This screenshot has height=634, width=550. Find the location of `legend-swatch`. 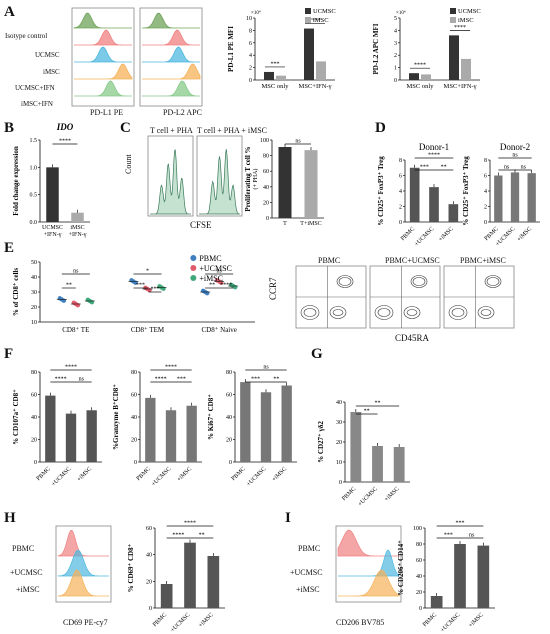

legend-swatch is located at coordinates (453, 20).